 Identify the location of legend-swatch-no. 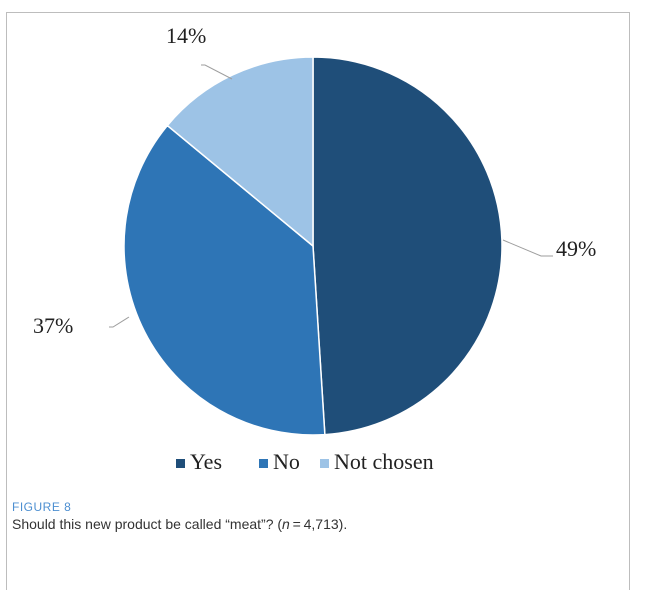
(263, 463).